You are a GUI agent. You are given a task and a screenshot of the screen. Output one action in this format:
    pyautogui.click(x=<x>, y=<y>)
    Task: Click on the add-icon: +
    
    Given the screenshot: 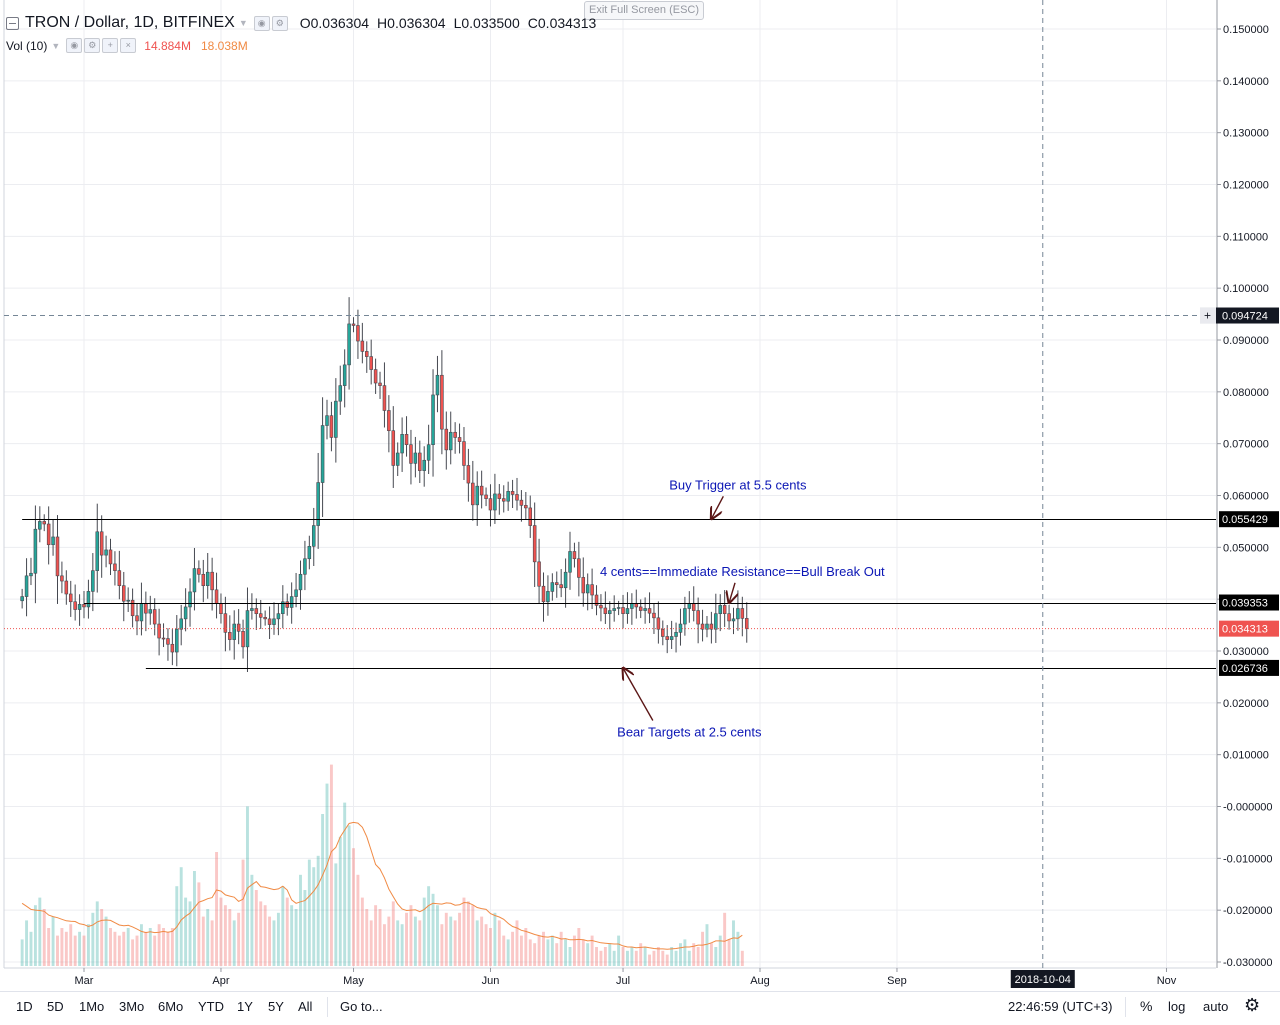 What is the action you would take?
    pyautogui.click(x=110, y=45)
    